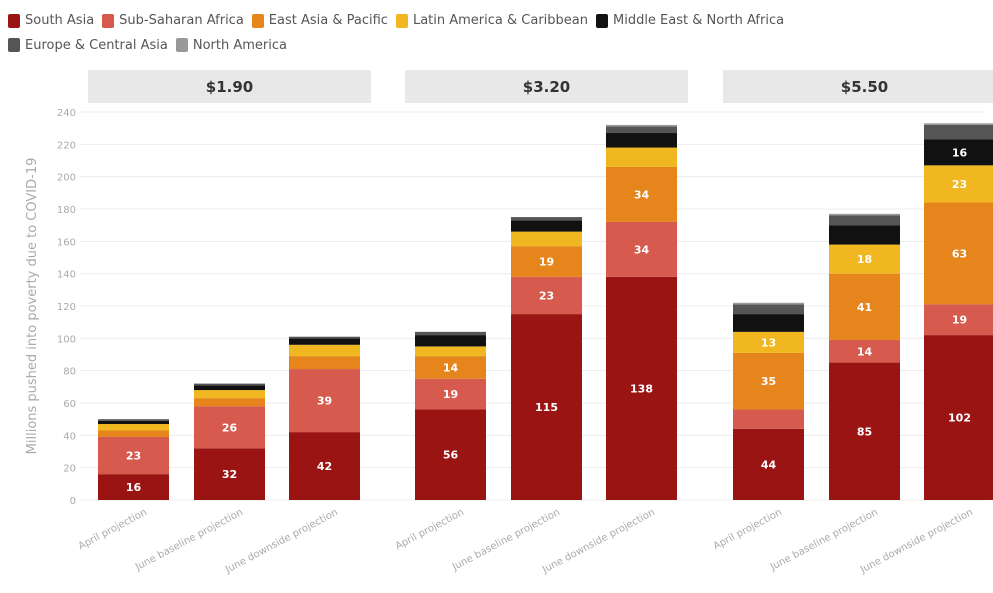 The image size is (993, 593). Describe the element at coordinates (60, 20) in the screenshot. I see `legend-label: South Asia` at that location.